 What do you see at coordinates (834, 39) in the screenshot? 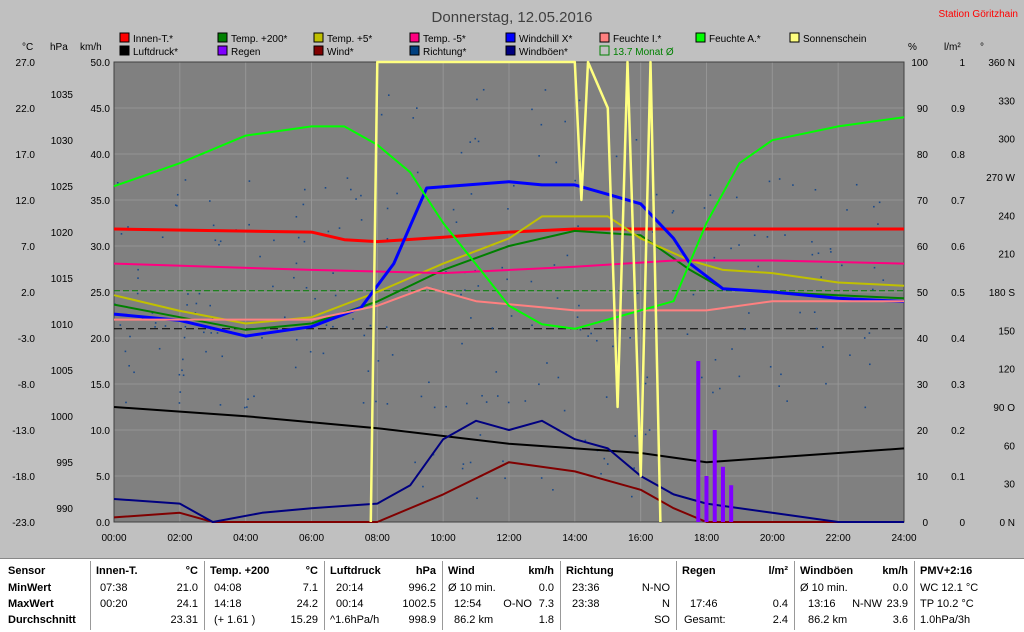
I see `legend-label: Sonnenschein` at bounding box center [834, 39].